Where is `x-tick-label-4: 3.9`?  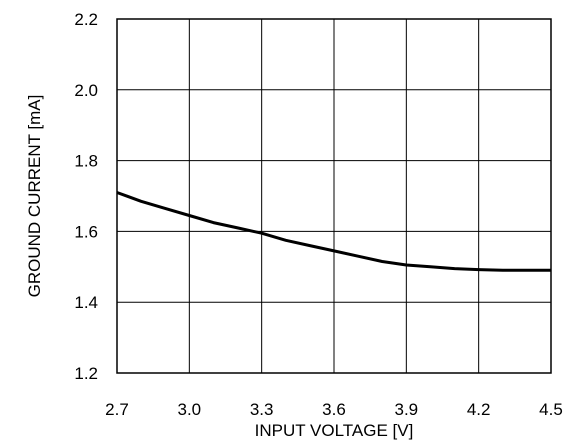
x-tick-label-4: 3.9 is located at coordinates (407, 409).